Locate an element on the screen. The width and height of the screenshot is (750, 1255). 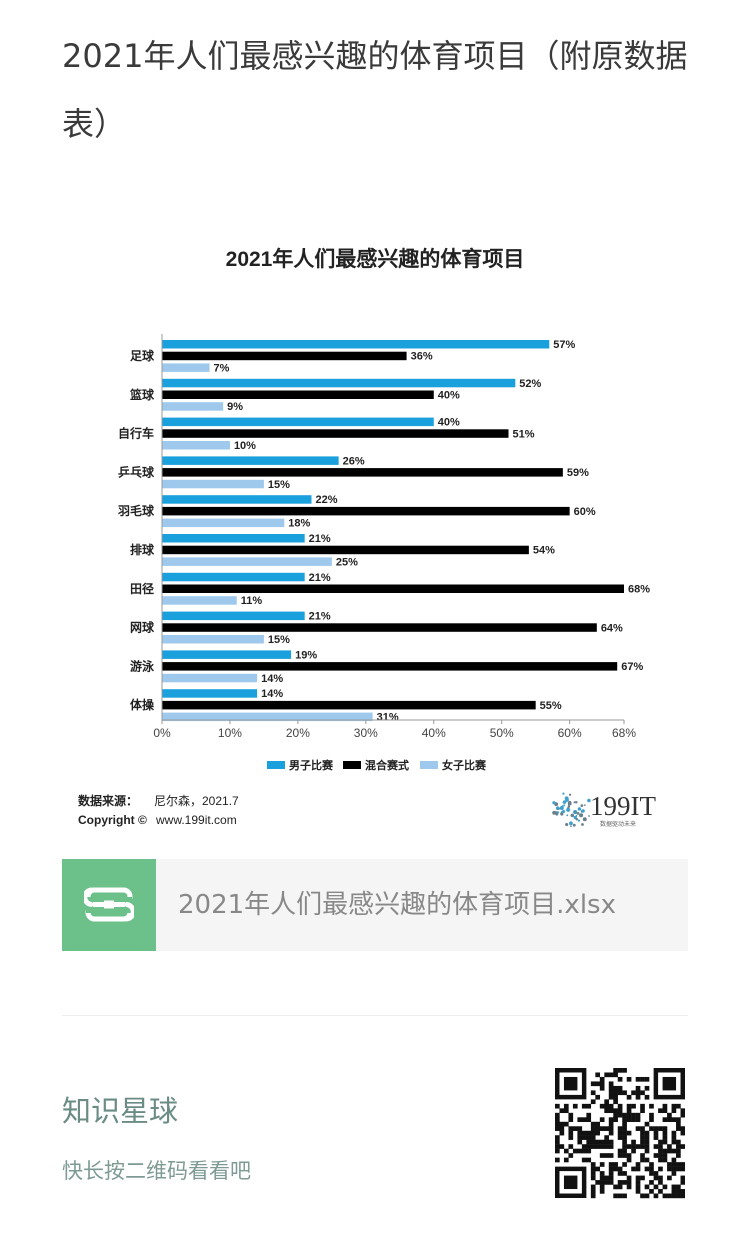
legend-label: 女子比赛 is located at coordinates (464, 765).